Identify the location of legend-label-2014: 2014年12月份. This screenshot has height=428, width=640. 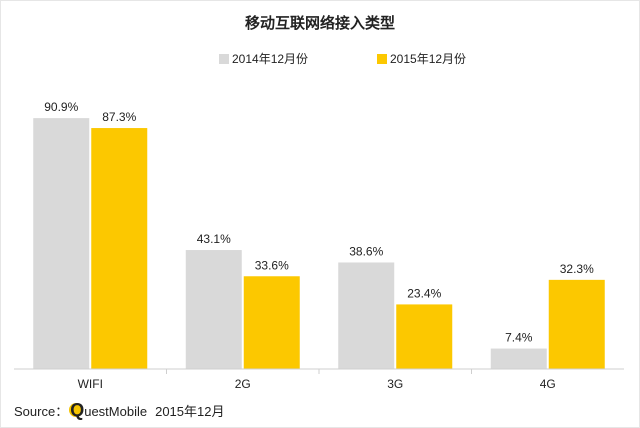
(270, 59).